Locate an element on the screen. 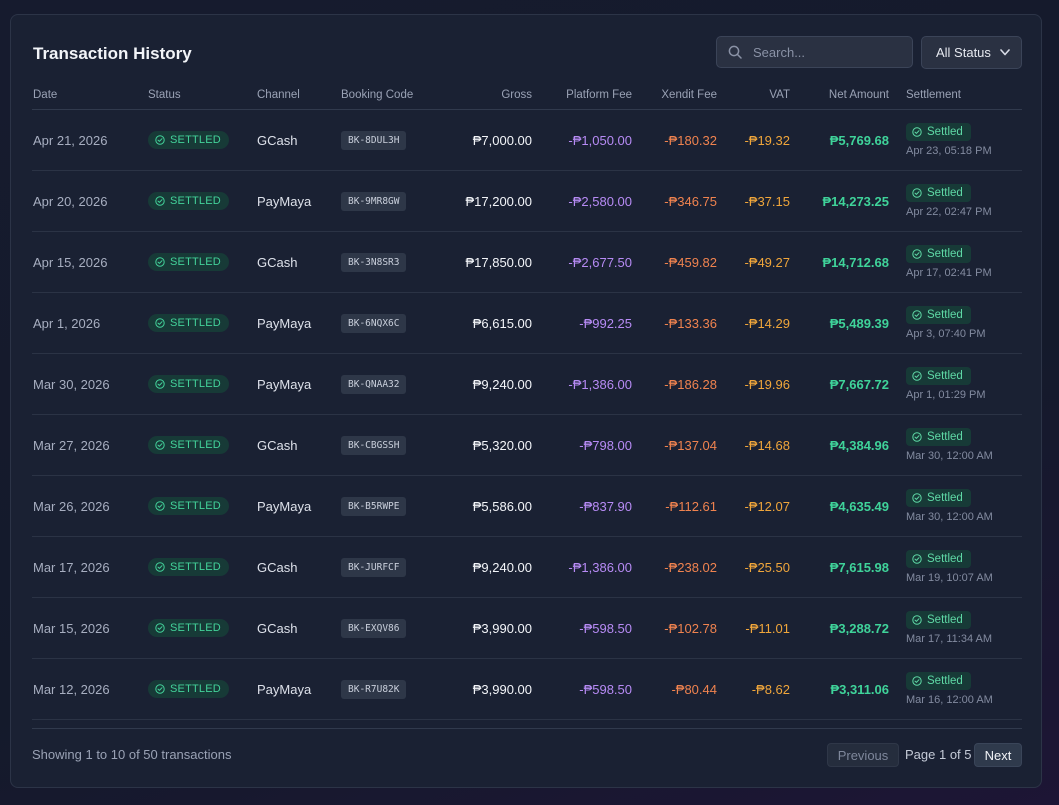  cell-xendit-fee: -₱238.02 is located at coordinates (674, 567).